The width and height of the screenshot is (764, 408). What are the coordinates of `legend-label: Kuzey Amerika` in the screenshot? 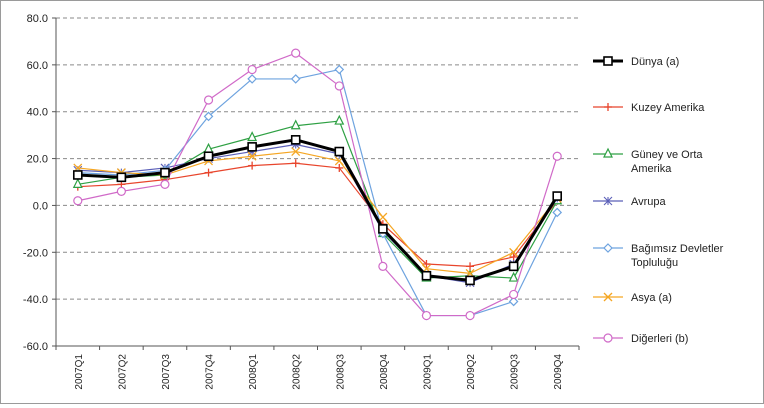 It's located at (668, 108).